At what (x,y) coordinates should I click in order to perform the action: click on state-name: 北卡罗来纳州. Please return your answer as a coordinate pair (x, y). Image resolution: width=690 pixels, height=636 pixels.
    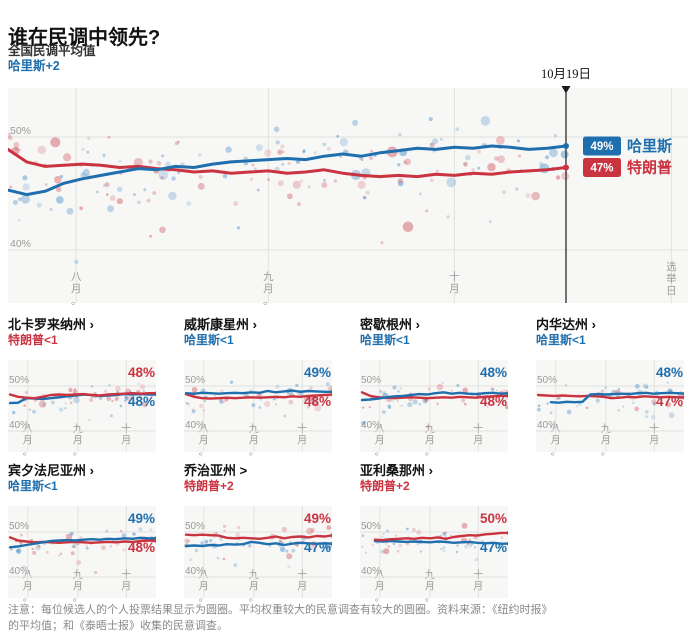
    Looking at the image, I should click on (49, 324).